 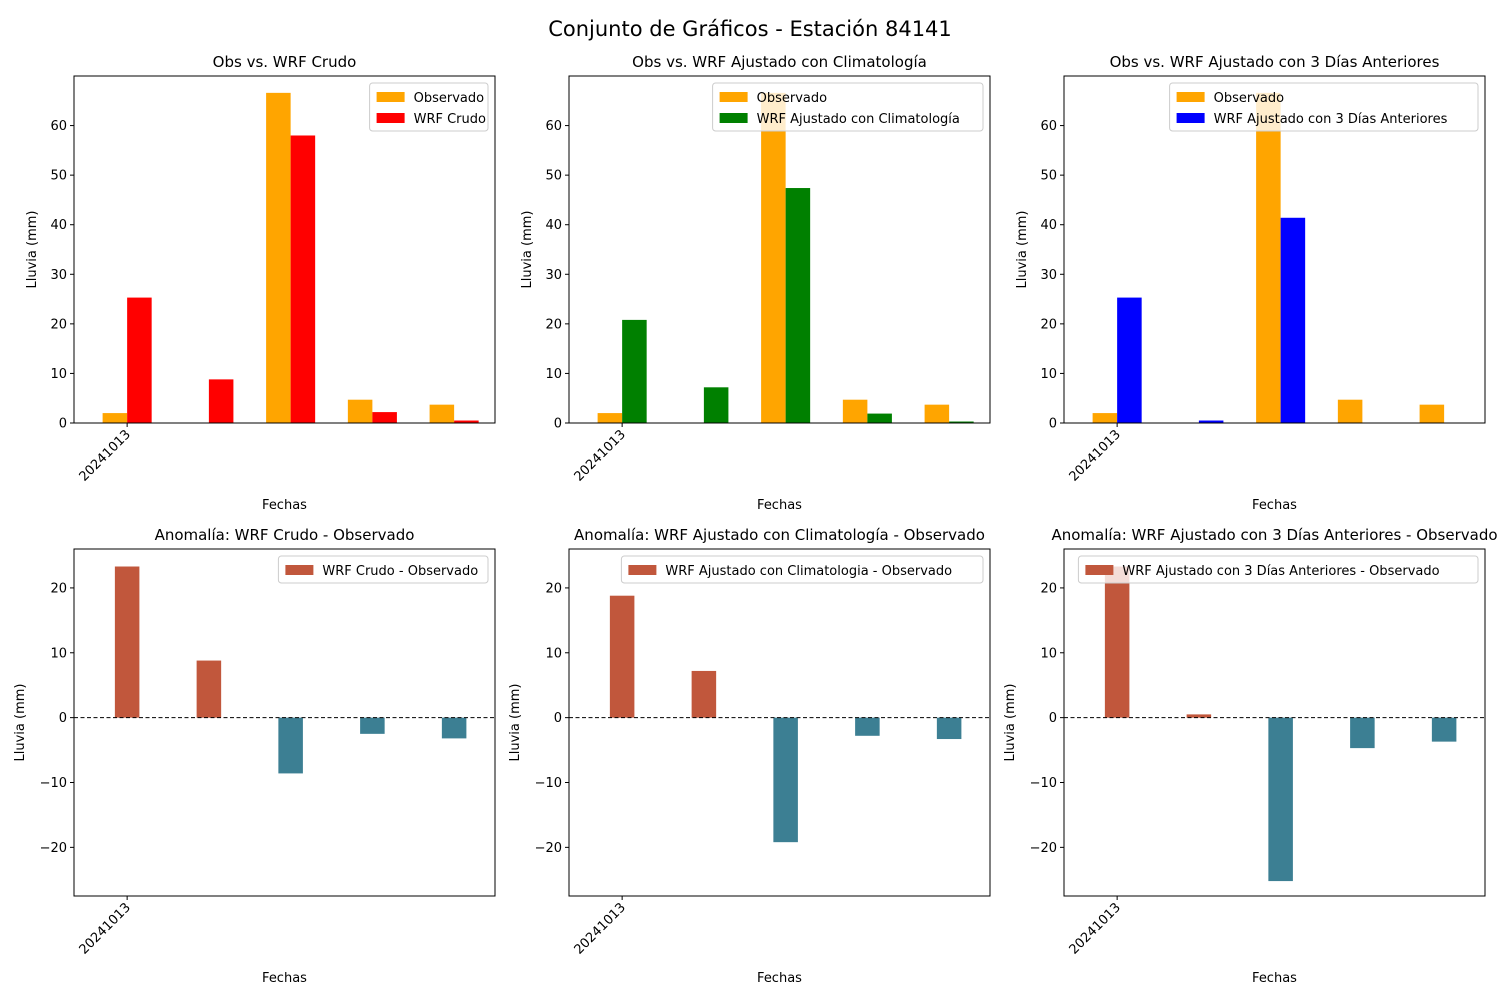 What do you see at coordinates (1249, 98) in the screenshot?
I see `chart-3-legend-label-1: Observado` at bounding box center [1249, 98].